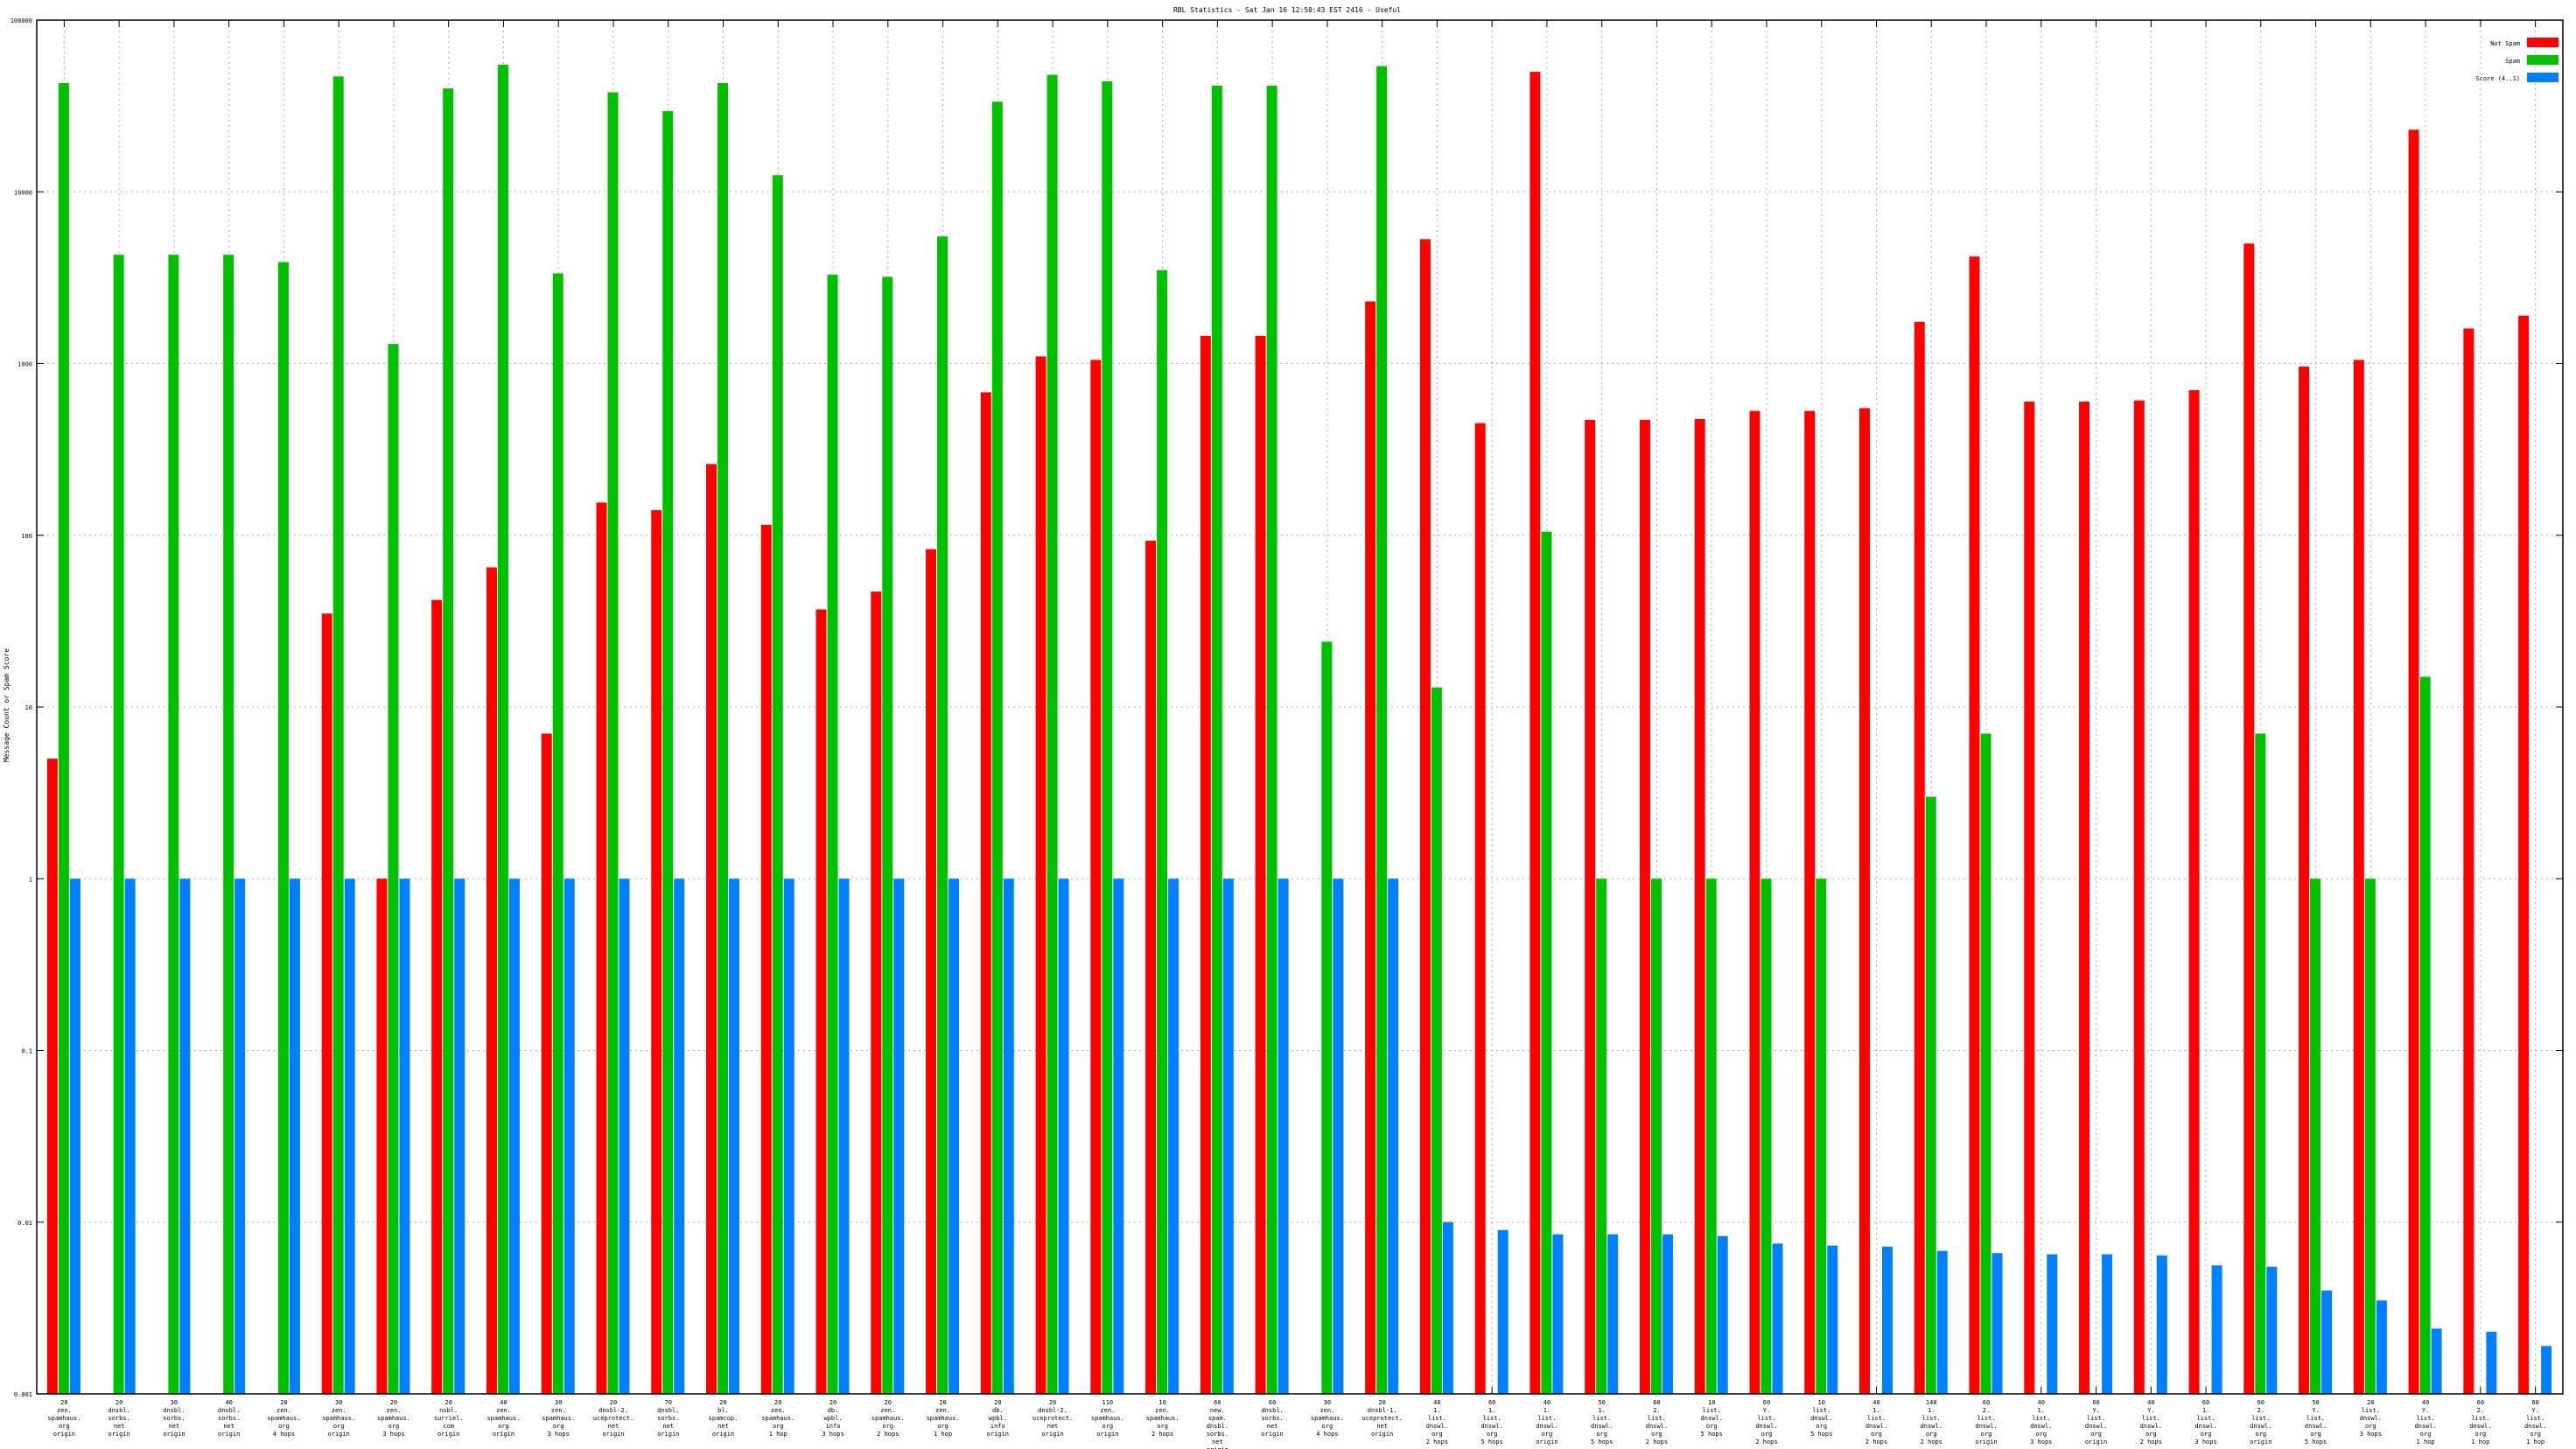 The width and height of the screenshot is (2576, 1449). I want to click on x-tick-label: 60 Y. list. dnswl. org 1 hop, so click(2535, 1422).